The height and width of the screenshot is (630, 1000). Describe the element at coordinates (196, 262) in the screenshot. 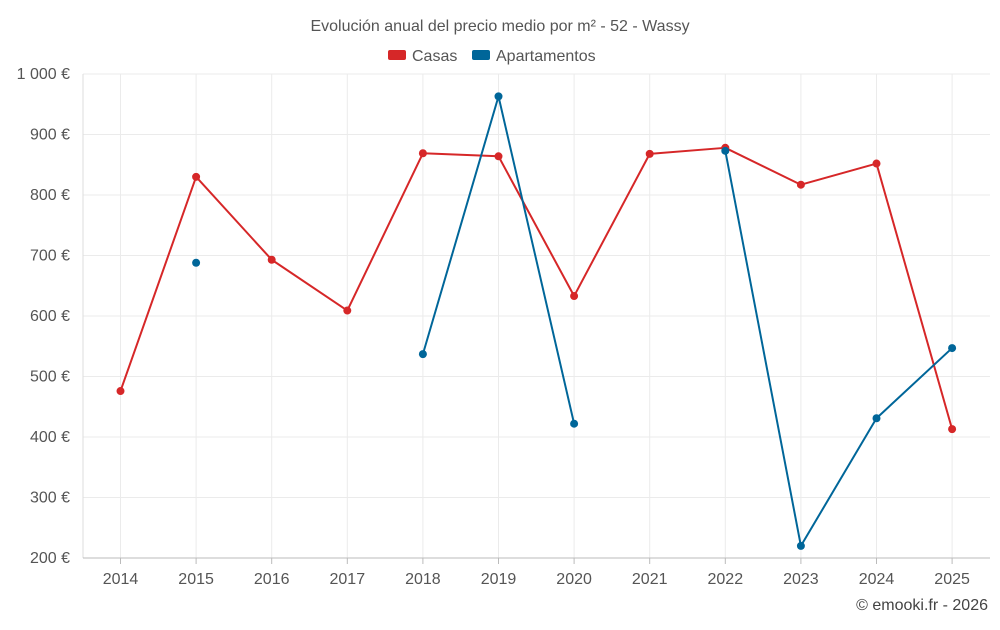

I see `data-point-apartamentos: Apartamentos 2015: 688 €` at that location.